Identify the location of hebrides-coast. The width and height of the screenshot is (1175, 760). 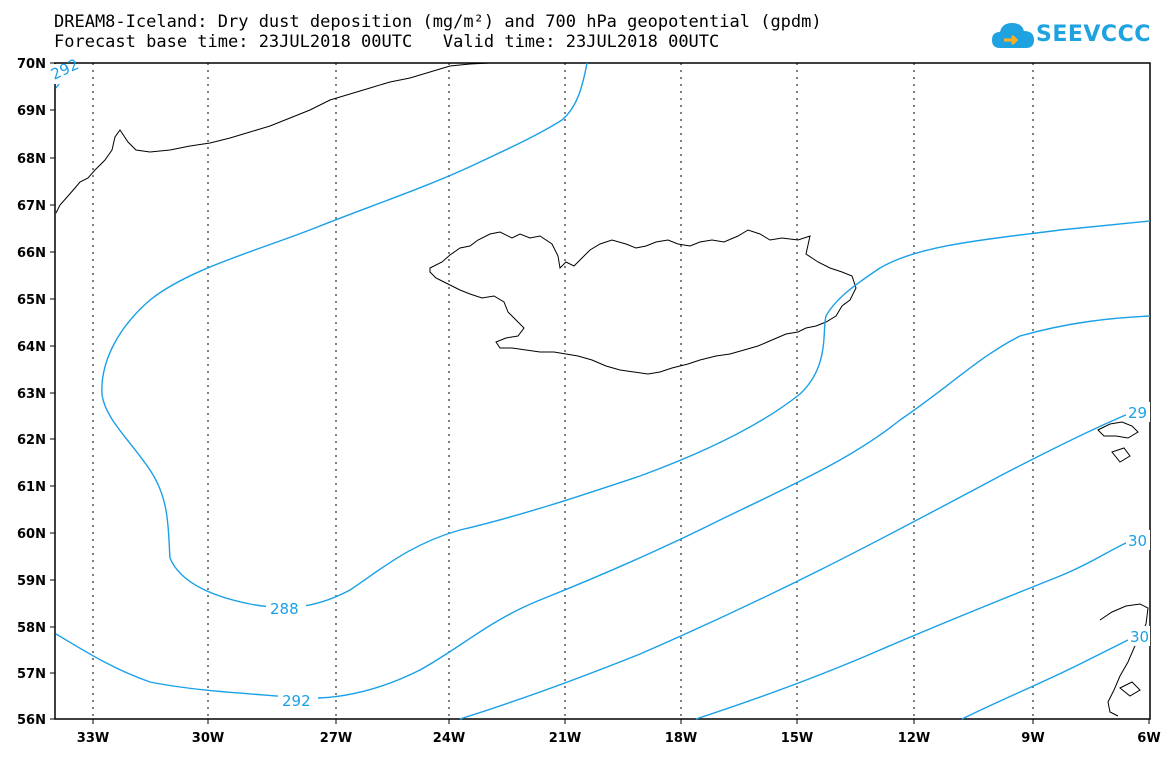
(1130, 689).